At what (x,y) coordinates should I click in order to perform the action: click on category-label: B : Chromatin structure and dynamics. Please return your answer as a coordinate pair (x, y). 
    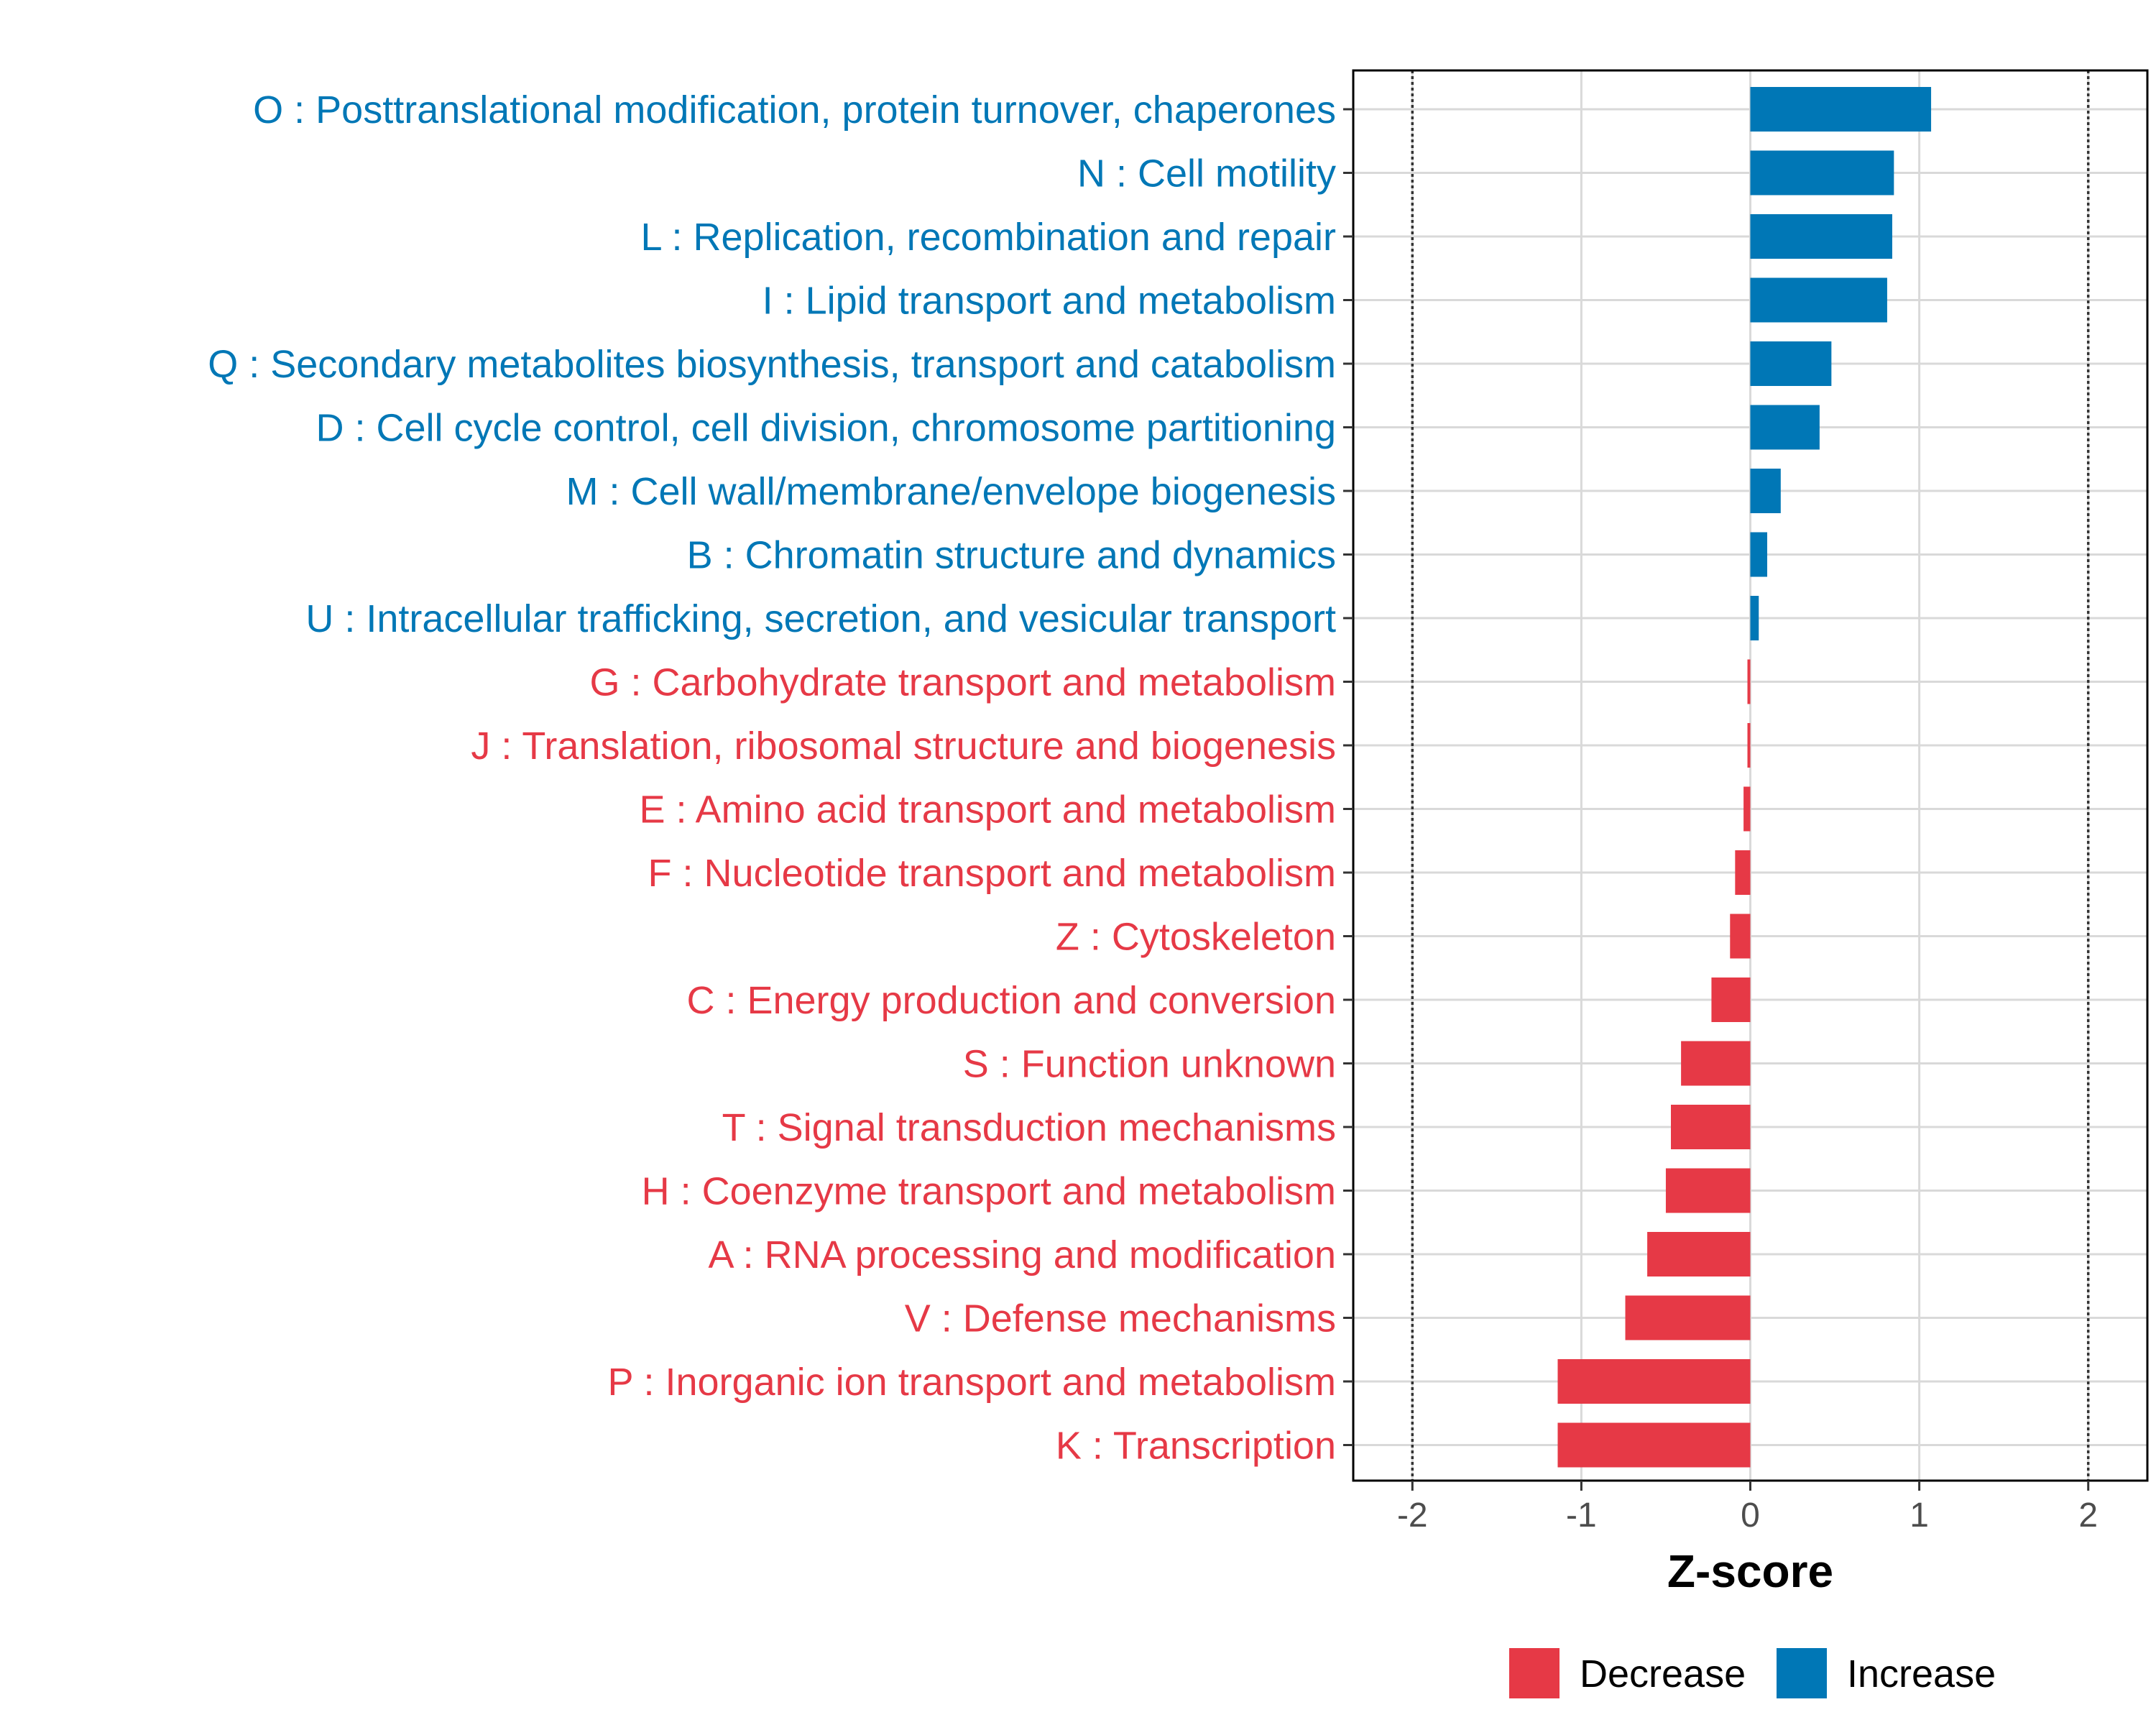
    Looking at the image, I should click on (1011, 555).